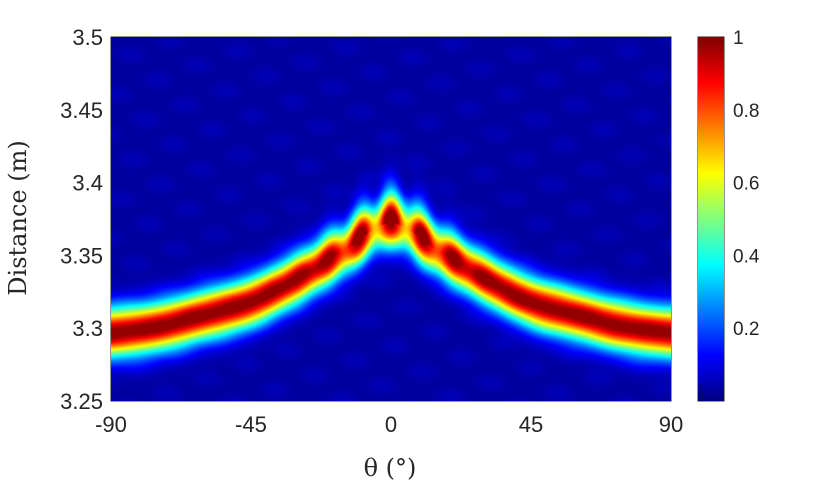 This screenshot has height=488, width=830. Describe the element at coordinates (81, 110) in the screenshot. I see `y-tick-label: 3.45` at that location.